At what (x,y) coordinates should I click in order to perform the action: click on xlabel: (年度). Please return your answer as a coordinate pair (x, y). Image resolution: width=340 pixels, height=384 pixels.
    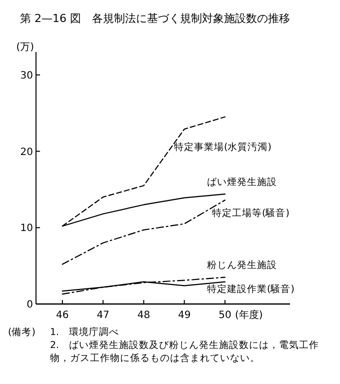
    Looking at the image, I should click on (248, 315).